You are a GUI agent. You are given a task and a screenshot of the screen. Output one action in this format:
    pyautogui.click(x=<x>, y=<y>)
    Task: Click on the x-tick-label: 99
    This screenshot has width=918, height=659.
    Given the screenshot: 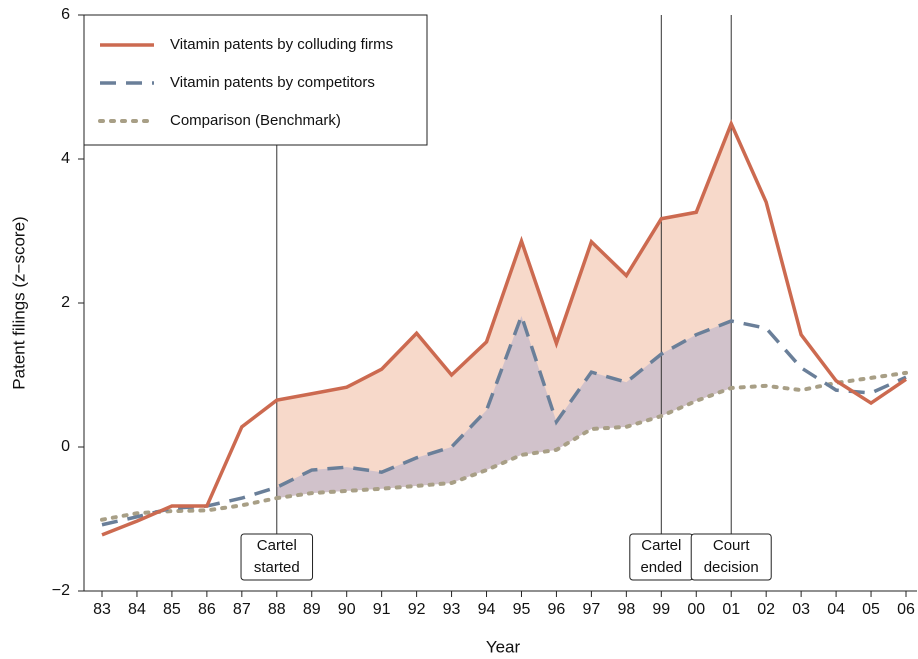 What is the action you would take?
    pyautogui.click(x=661, y=609)
    